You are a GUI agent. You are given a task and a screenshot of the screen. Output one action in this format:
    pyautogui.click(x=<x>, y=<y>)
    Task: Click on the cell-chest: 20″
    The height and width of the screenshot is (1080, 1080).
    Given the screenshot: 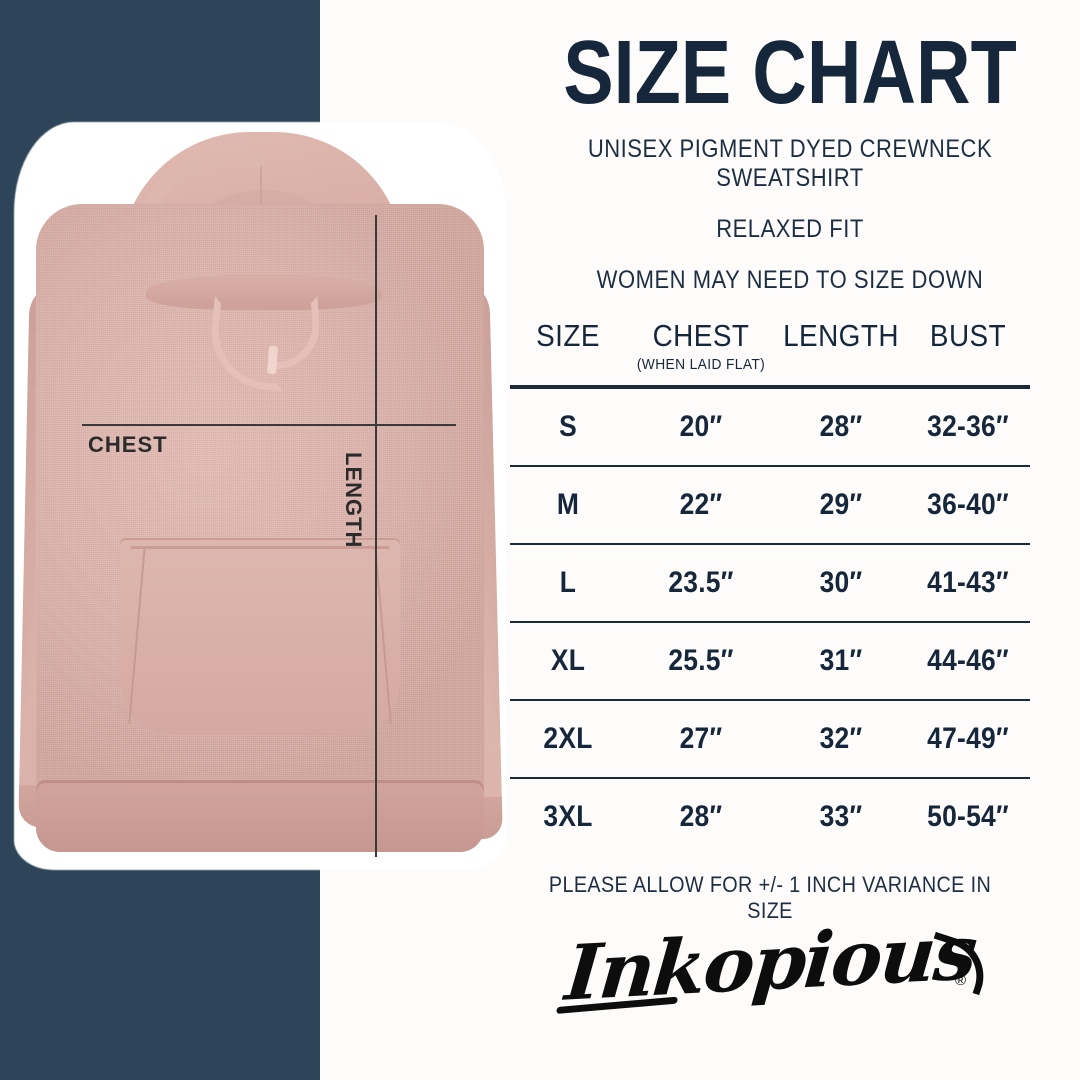 What is the action you would take?
    pyautogui.click(x=701, y=426)
    